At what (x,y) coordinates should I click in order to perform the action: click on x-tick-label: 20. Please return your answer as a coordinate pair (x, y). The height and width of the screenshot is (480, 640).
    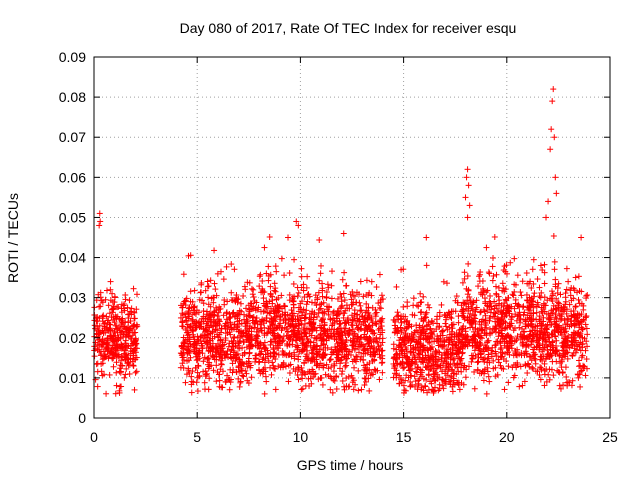
    Looking at the image, I should click on (507, 437).